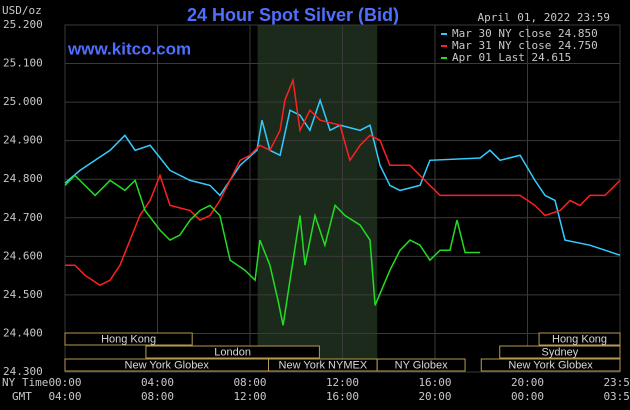  What do you see at coordinates (342, 382) in the screenshot?
I see `x-tick-label: 12:00` at bounding box center [342, 382].